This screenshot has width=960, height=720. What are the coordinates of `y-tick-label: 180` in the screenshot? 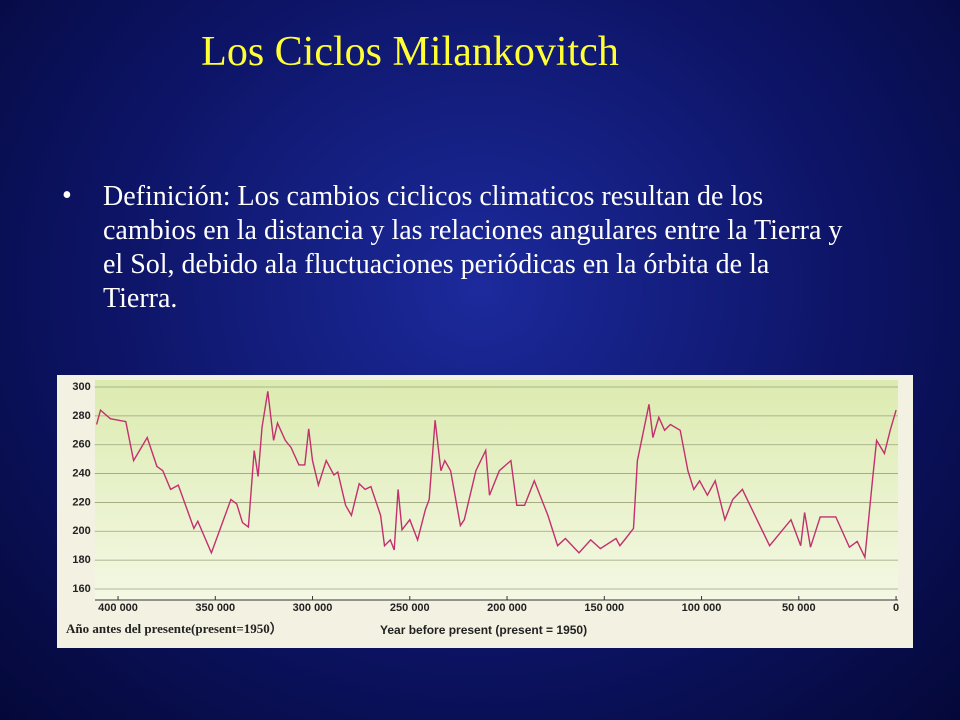 It's located at (81, 560).